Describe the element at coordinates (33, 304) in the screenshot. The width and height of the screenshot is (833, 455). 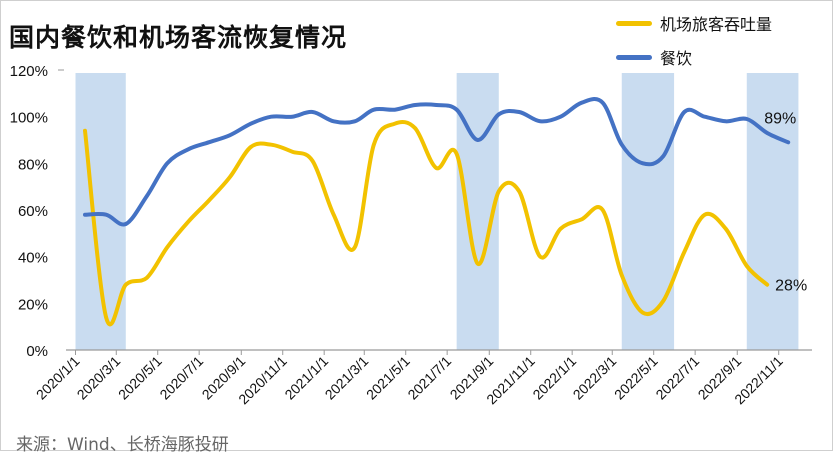
I see `y-tick-label: 20%` at that location.